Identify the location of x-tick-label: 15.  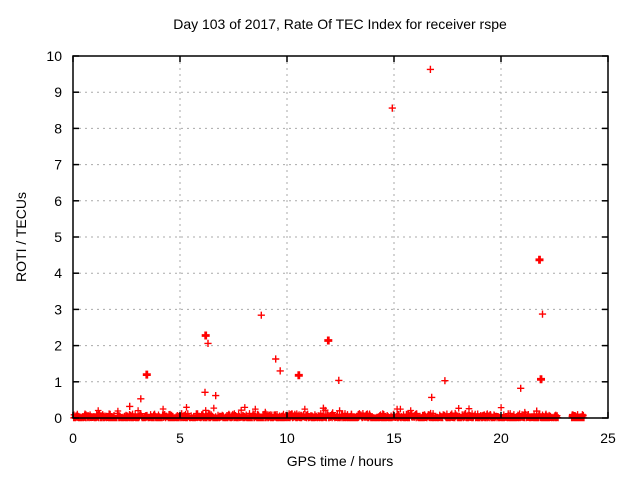
(394, 438).